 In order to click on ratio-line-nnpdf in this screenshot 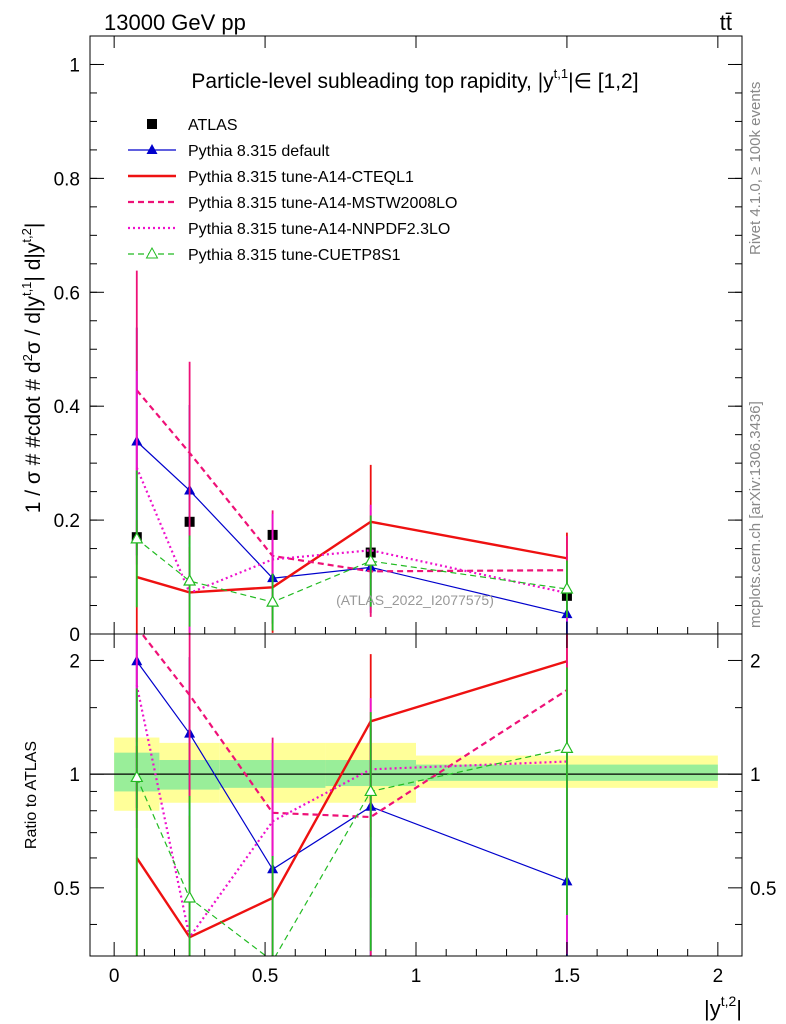, I will do `click(351, 812)`.